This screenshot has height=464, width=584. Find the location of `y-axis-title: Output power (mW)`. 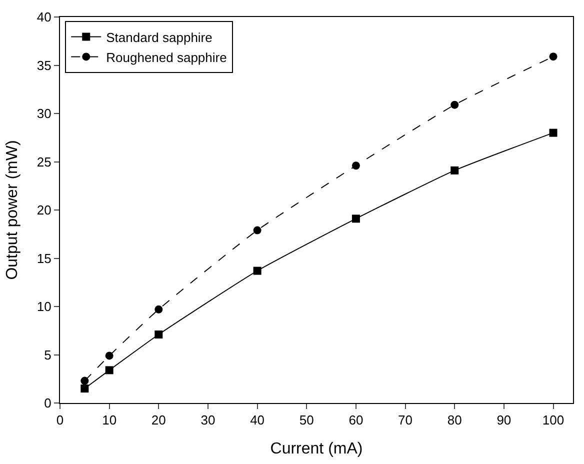

y-axis-title: Output power (mW) is located at coordinates (12, 210).